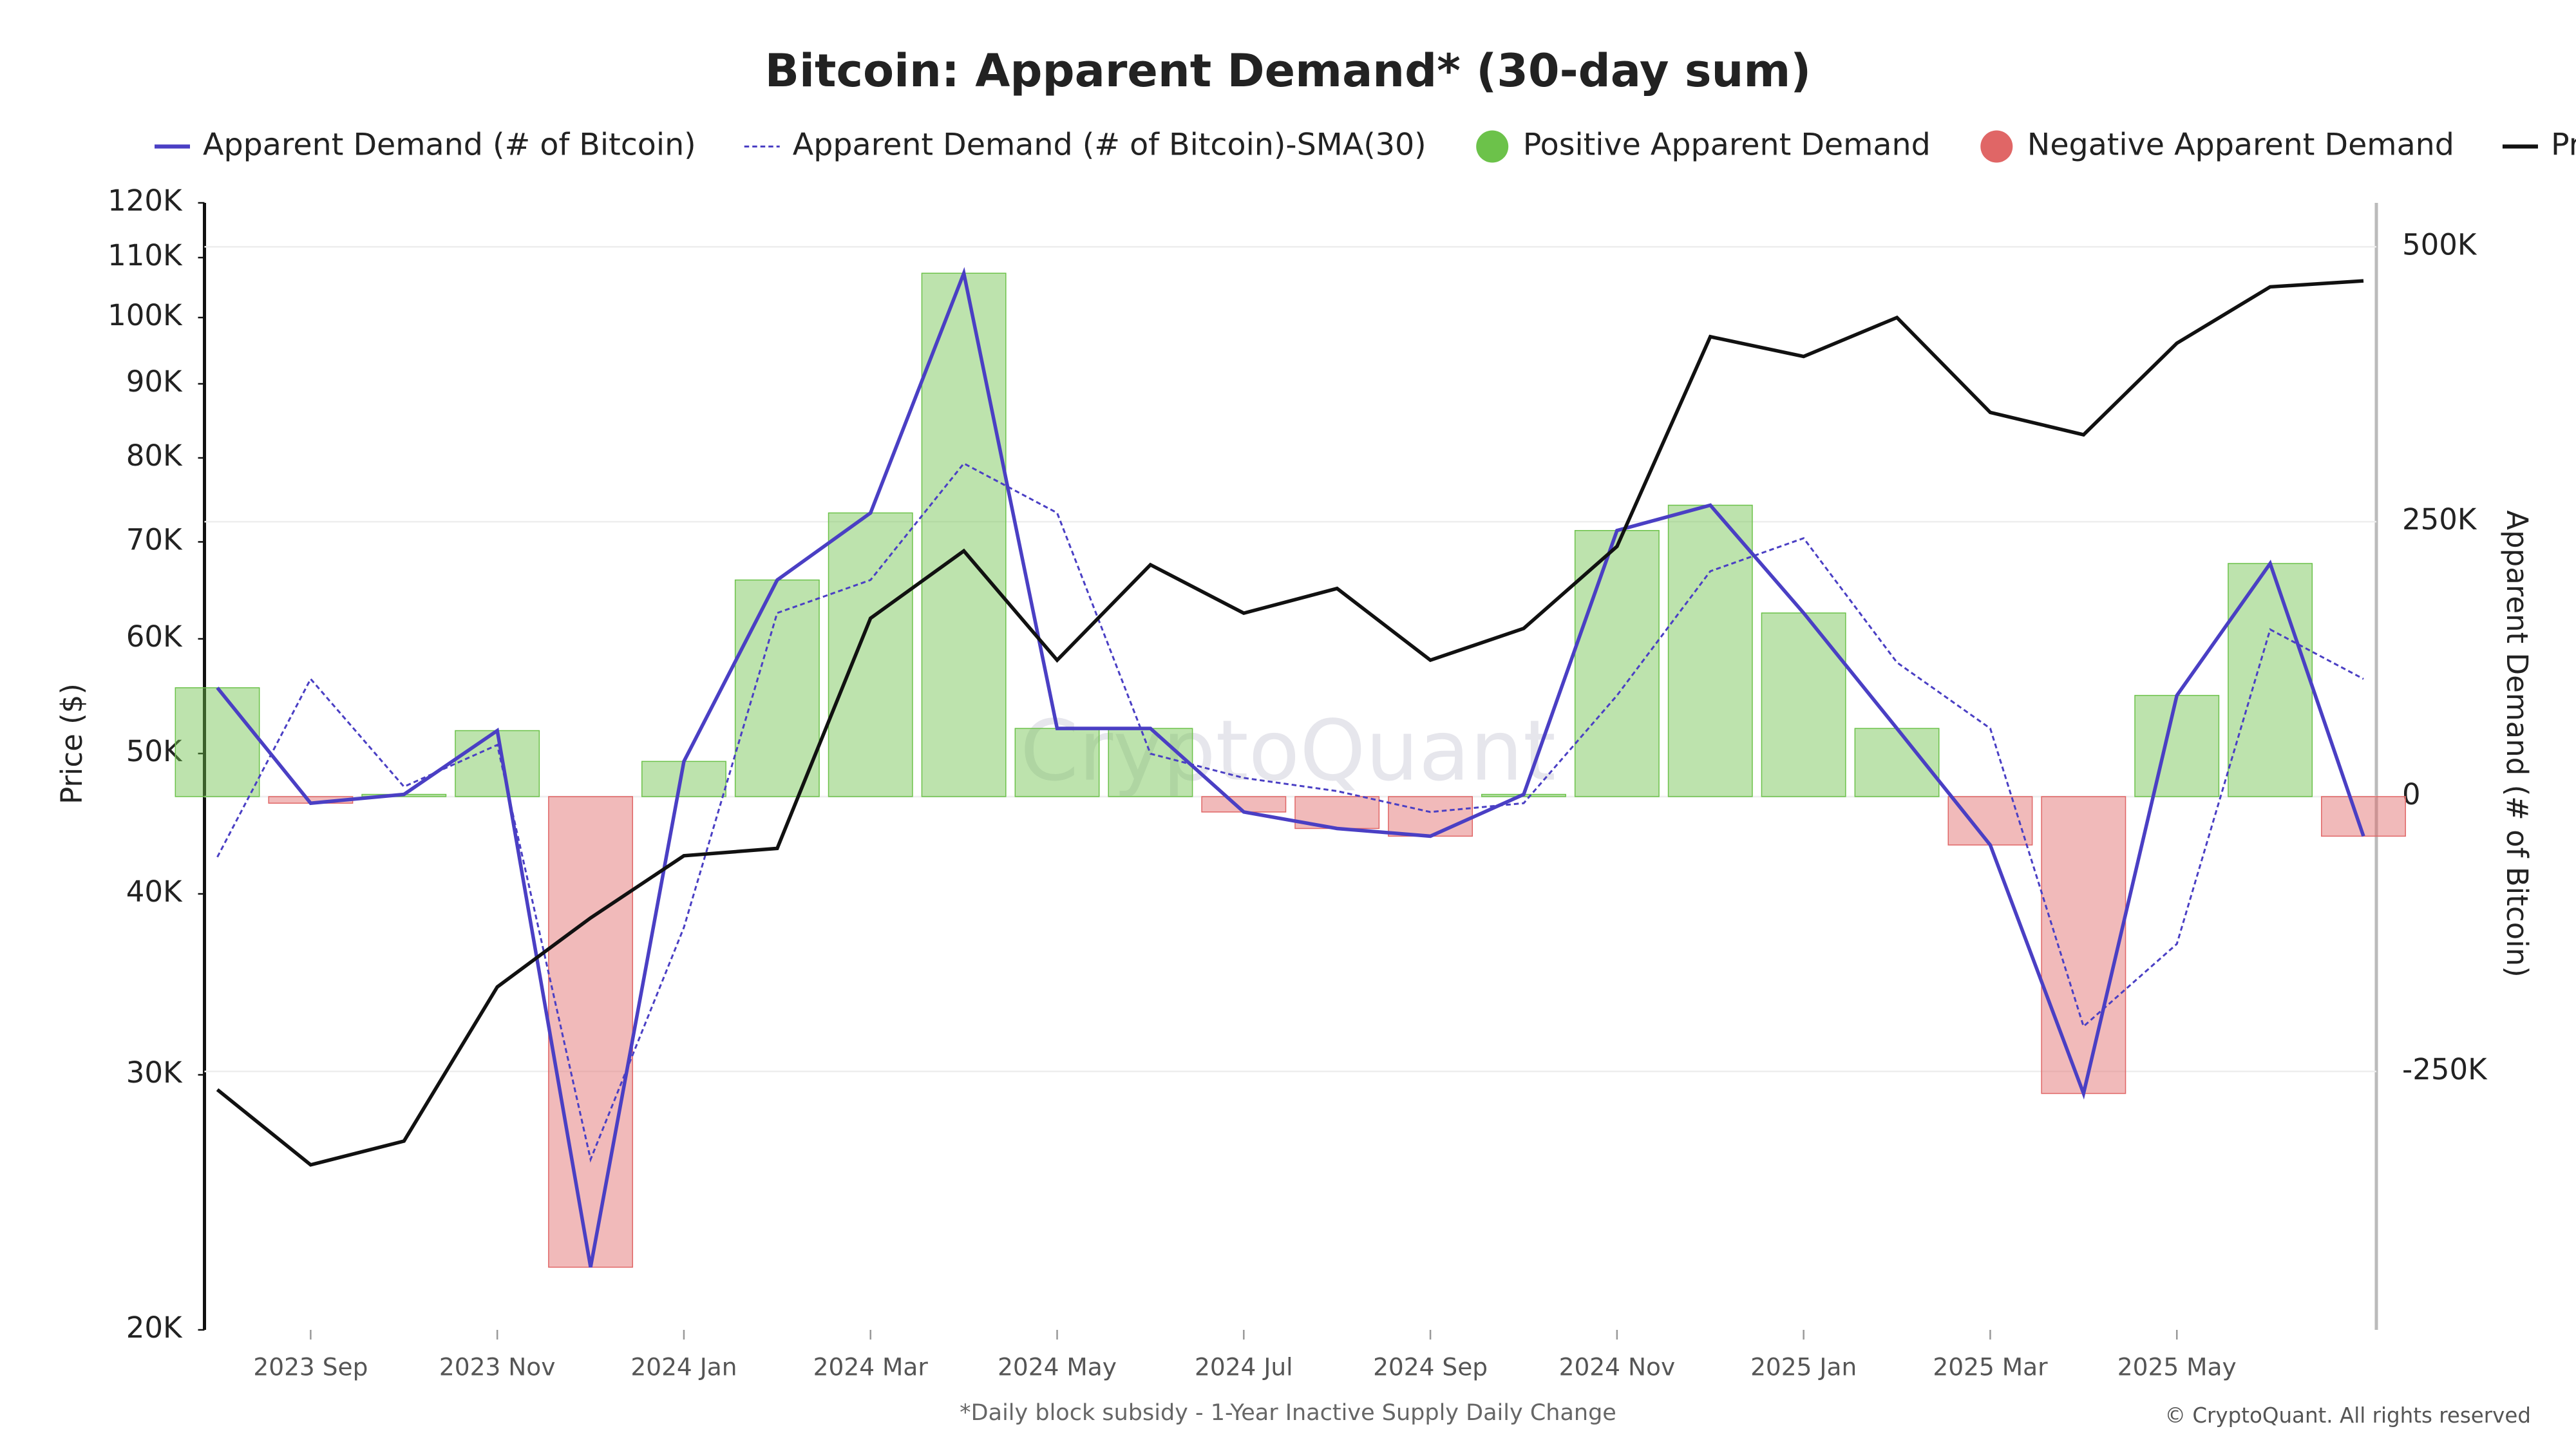 The image size is (2576, 1449). I want to click on x-tick-label: 2024 May, so click(1058, 1367).